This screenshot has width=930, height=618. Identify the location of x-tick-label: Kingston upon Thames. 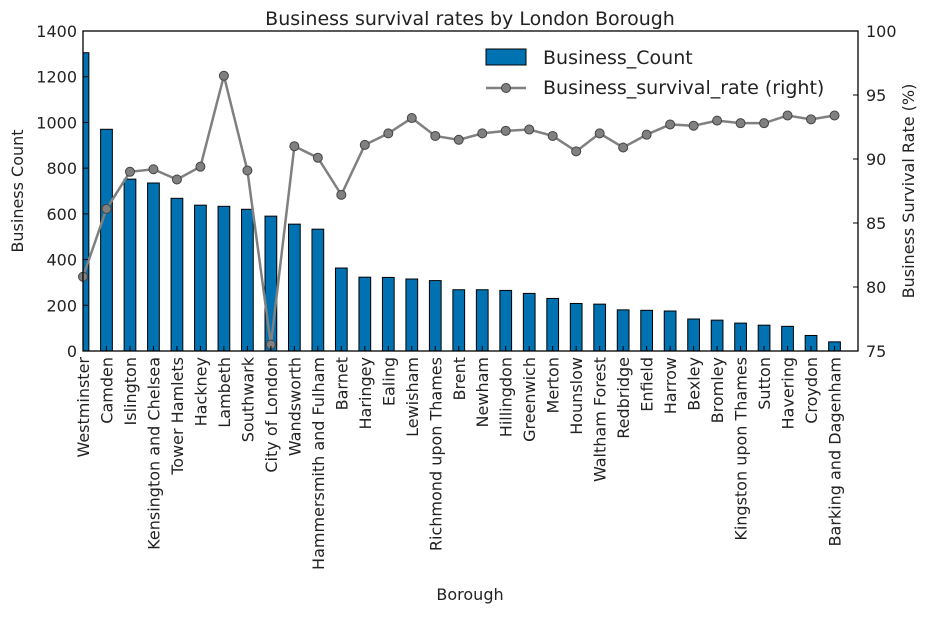
(741, 449).